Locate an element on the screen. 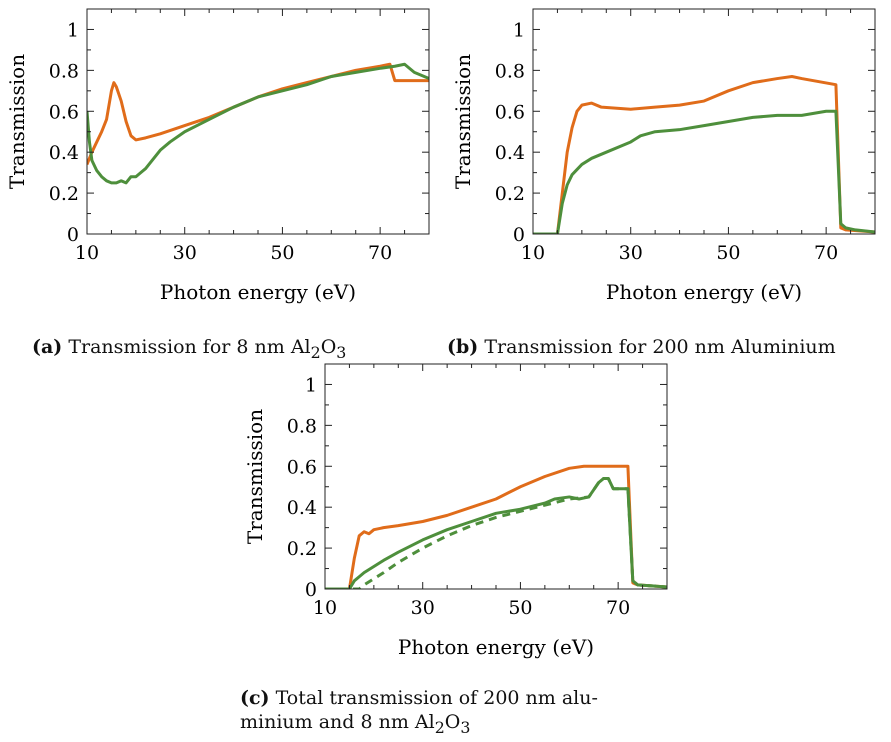  caption-a-text: Transmission for 8 nm Al2O3 is located at coordinates (207, 349).